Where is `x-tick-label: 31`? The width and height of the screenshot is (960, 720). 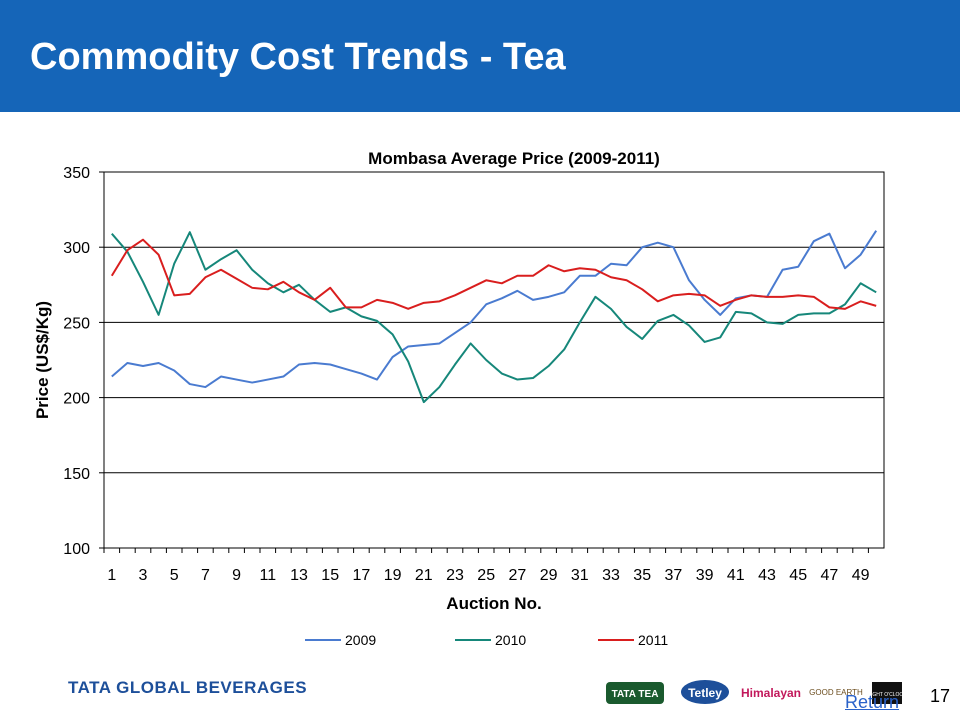
x-tick-label: 31 is located at coordinates (580, 575).